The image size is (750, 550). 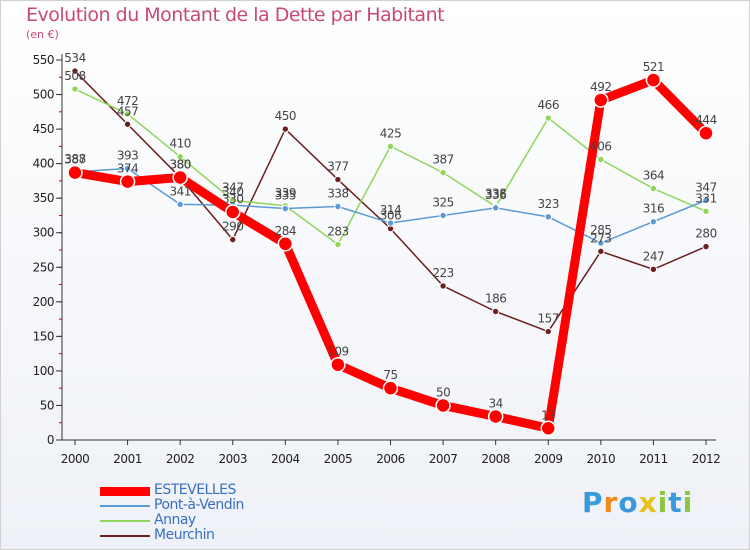 What do you see at coordinates (74, 58) in the screenshot?
I see `data-label: 534` at bounding box center [74, 58].